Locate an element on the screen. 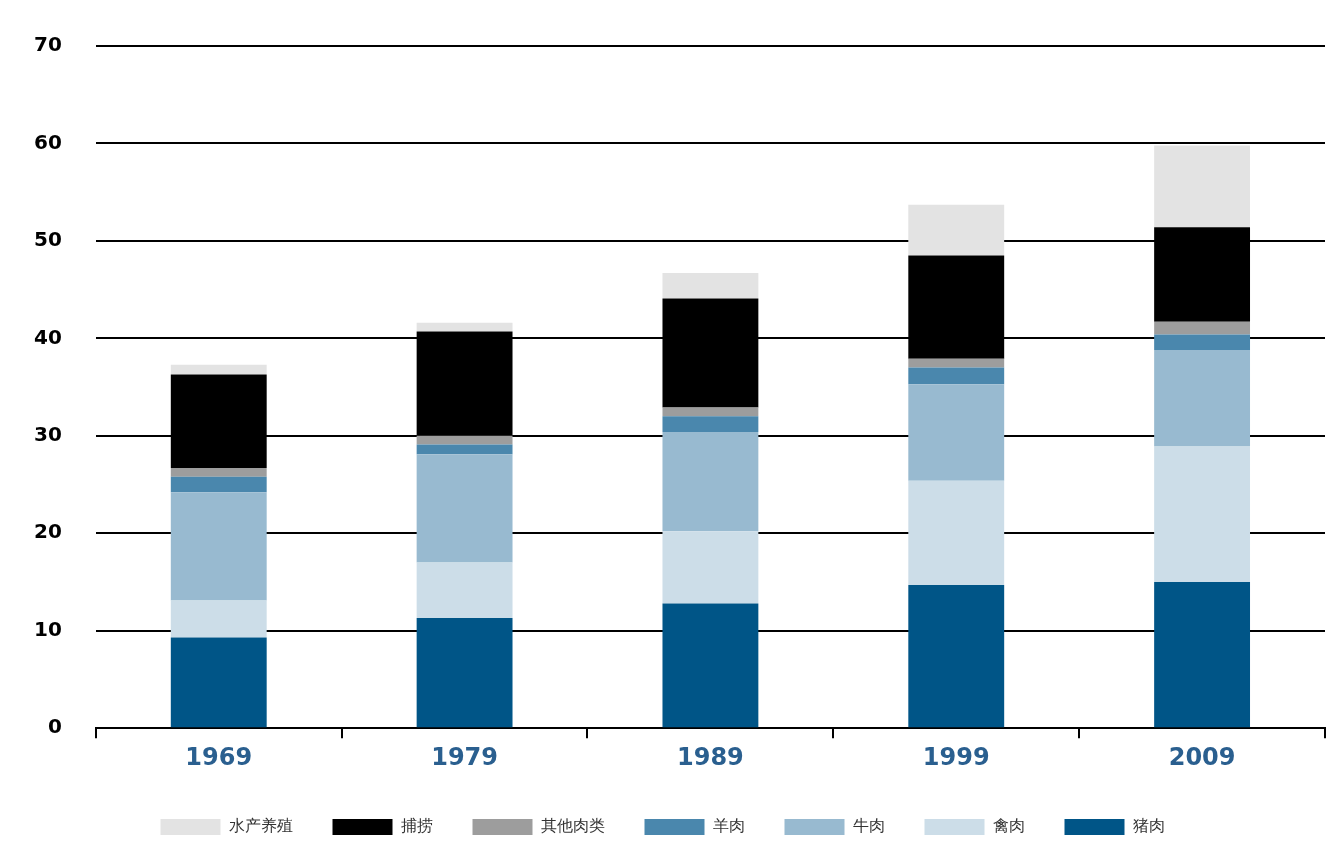 This screenshot has height=865, width=1330. y-tick-label: 0 is located at coordinates (54, 726).